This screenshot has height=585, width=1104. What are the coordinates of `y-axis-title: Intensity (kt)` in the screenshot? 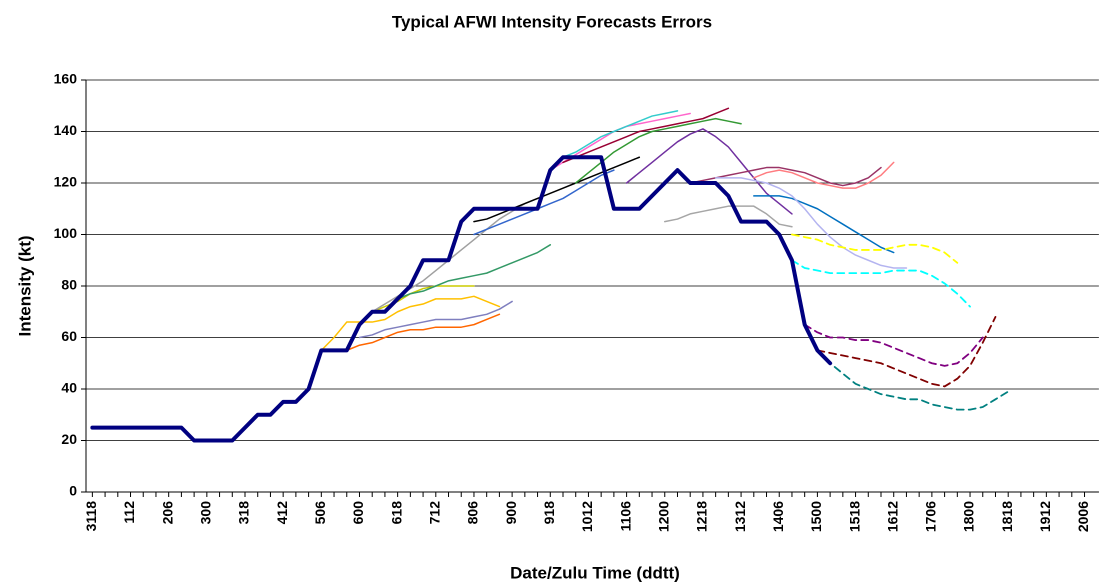 It's located at (24, 285).